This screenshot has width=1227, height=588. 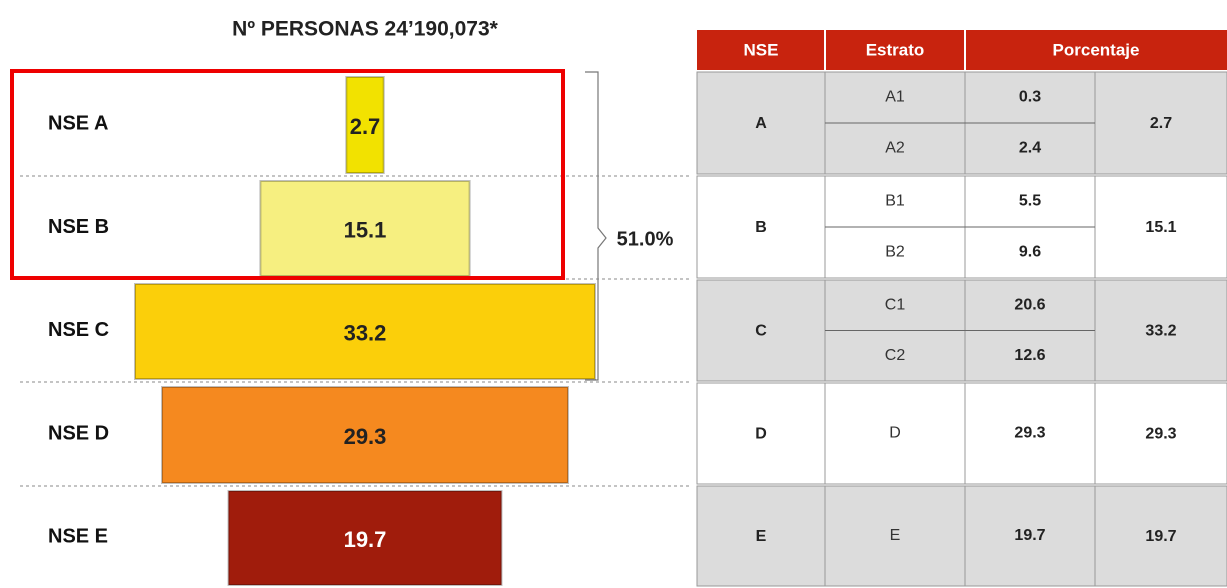 I want to click on table-cell: 2.4, so click(x=1030, y=148).